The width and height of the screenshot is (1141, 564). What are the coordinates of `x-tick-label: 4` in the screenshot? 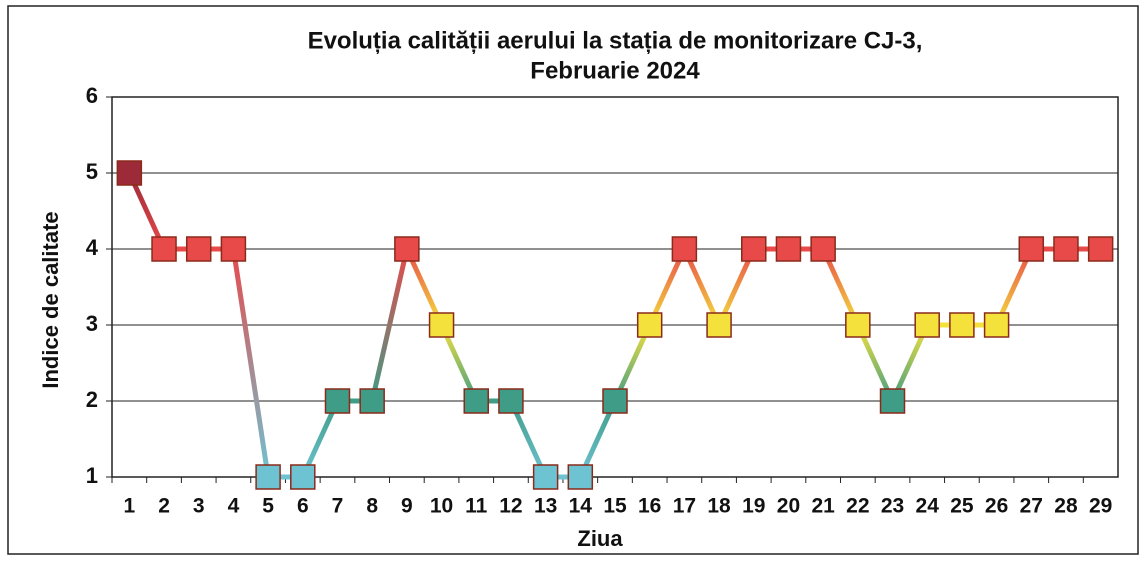 It's located at (234, 506).